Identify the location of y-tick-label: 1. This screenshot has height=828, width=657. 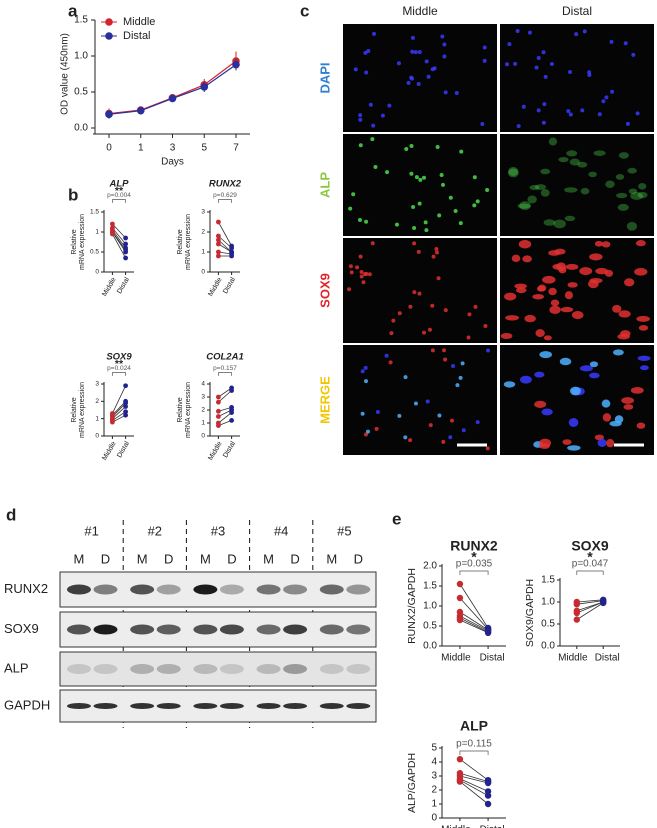
(203, 423).